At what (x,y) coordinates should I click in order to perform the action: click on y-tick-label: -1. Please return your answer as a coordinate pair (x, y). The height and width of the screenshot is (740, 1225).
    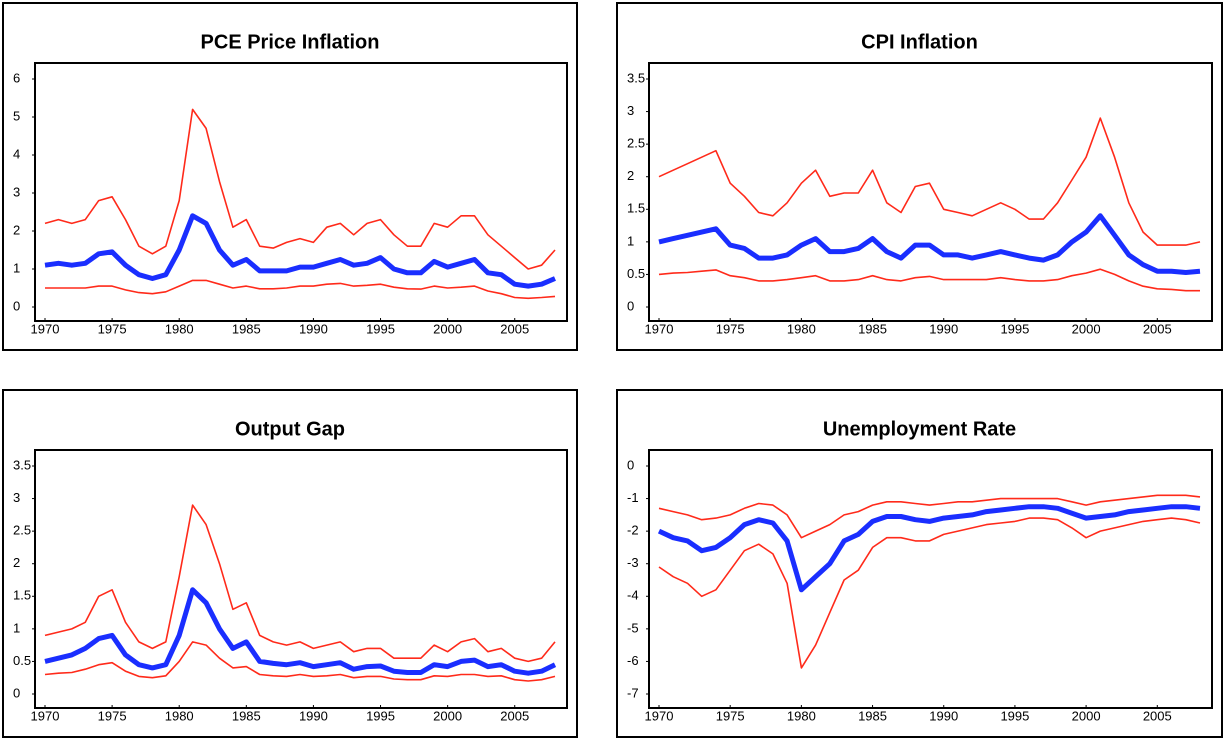
    Looking at the image, I should click on (633, 497).